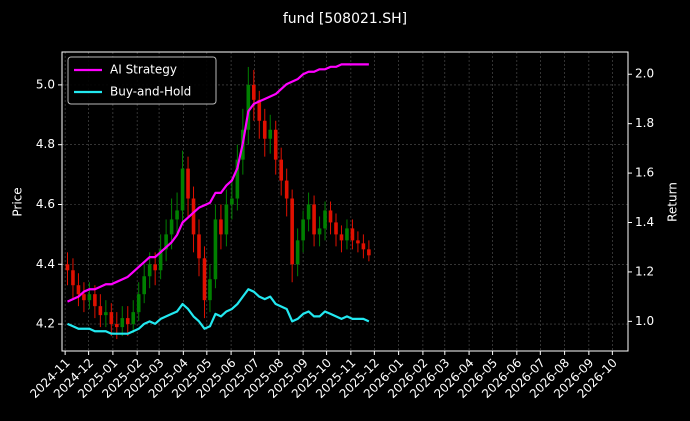  Describe the element at coordinates (345, 19) in the screenshot. I see `chart-title: fund [508021.SH]` at that location.